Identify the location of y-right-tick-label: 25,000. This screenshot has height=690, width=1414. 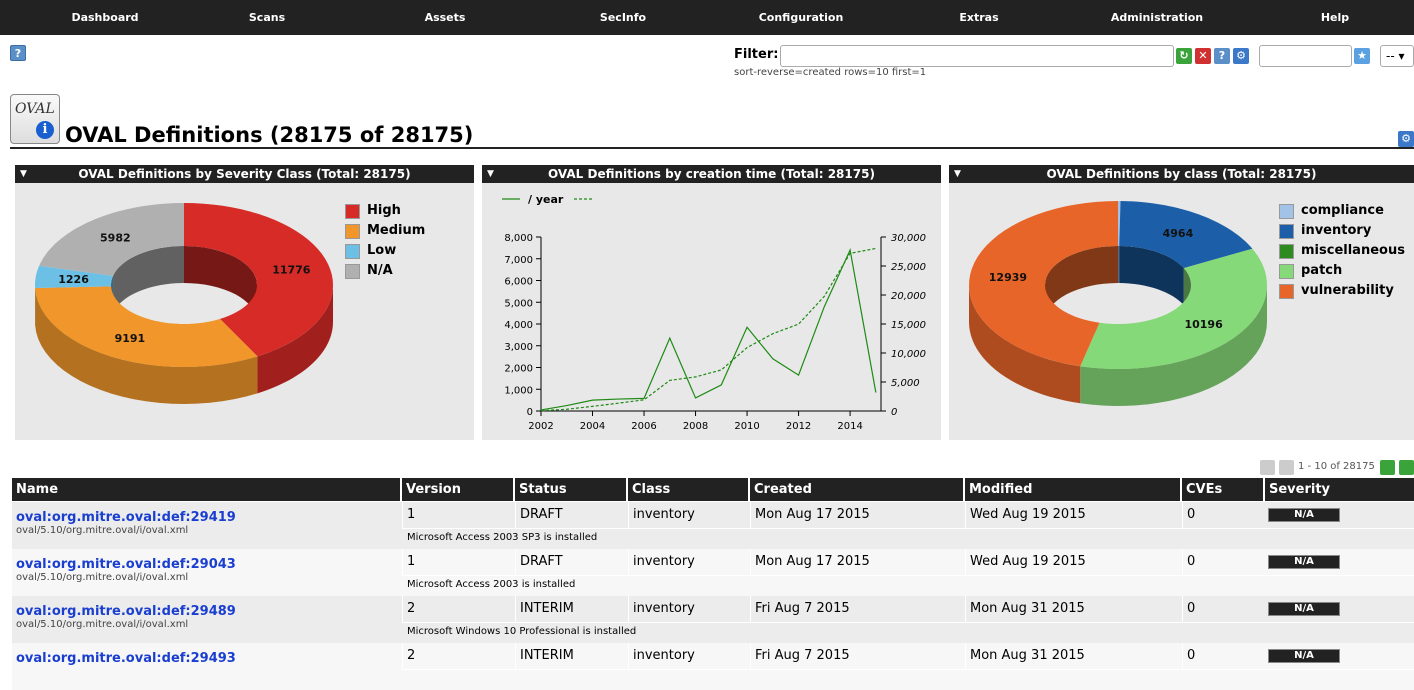
(908, 267).